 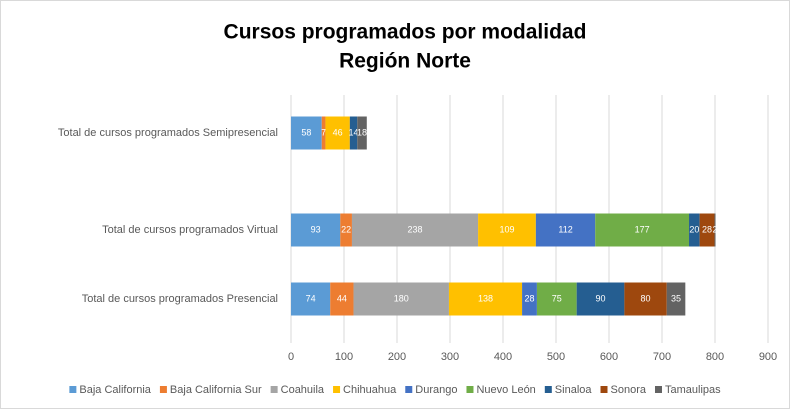 What do you see at coordinates (503, 357) in the screenshot?
I see `x-tick-label: 400` at bounding box center [503, 357].